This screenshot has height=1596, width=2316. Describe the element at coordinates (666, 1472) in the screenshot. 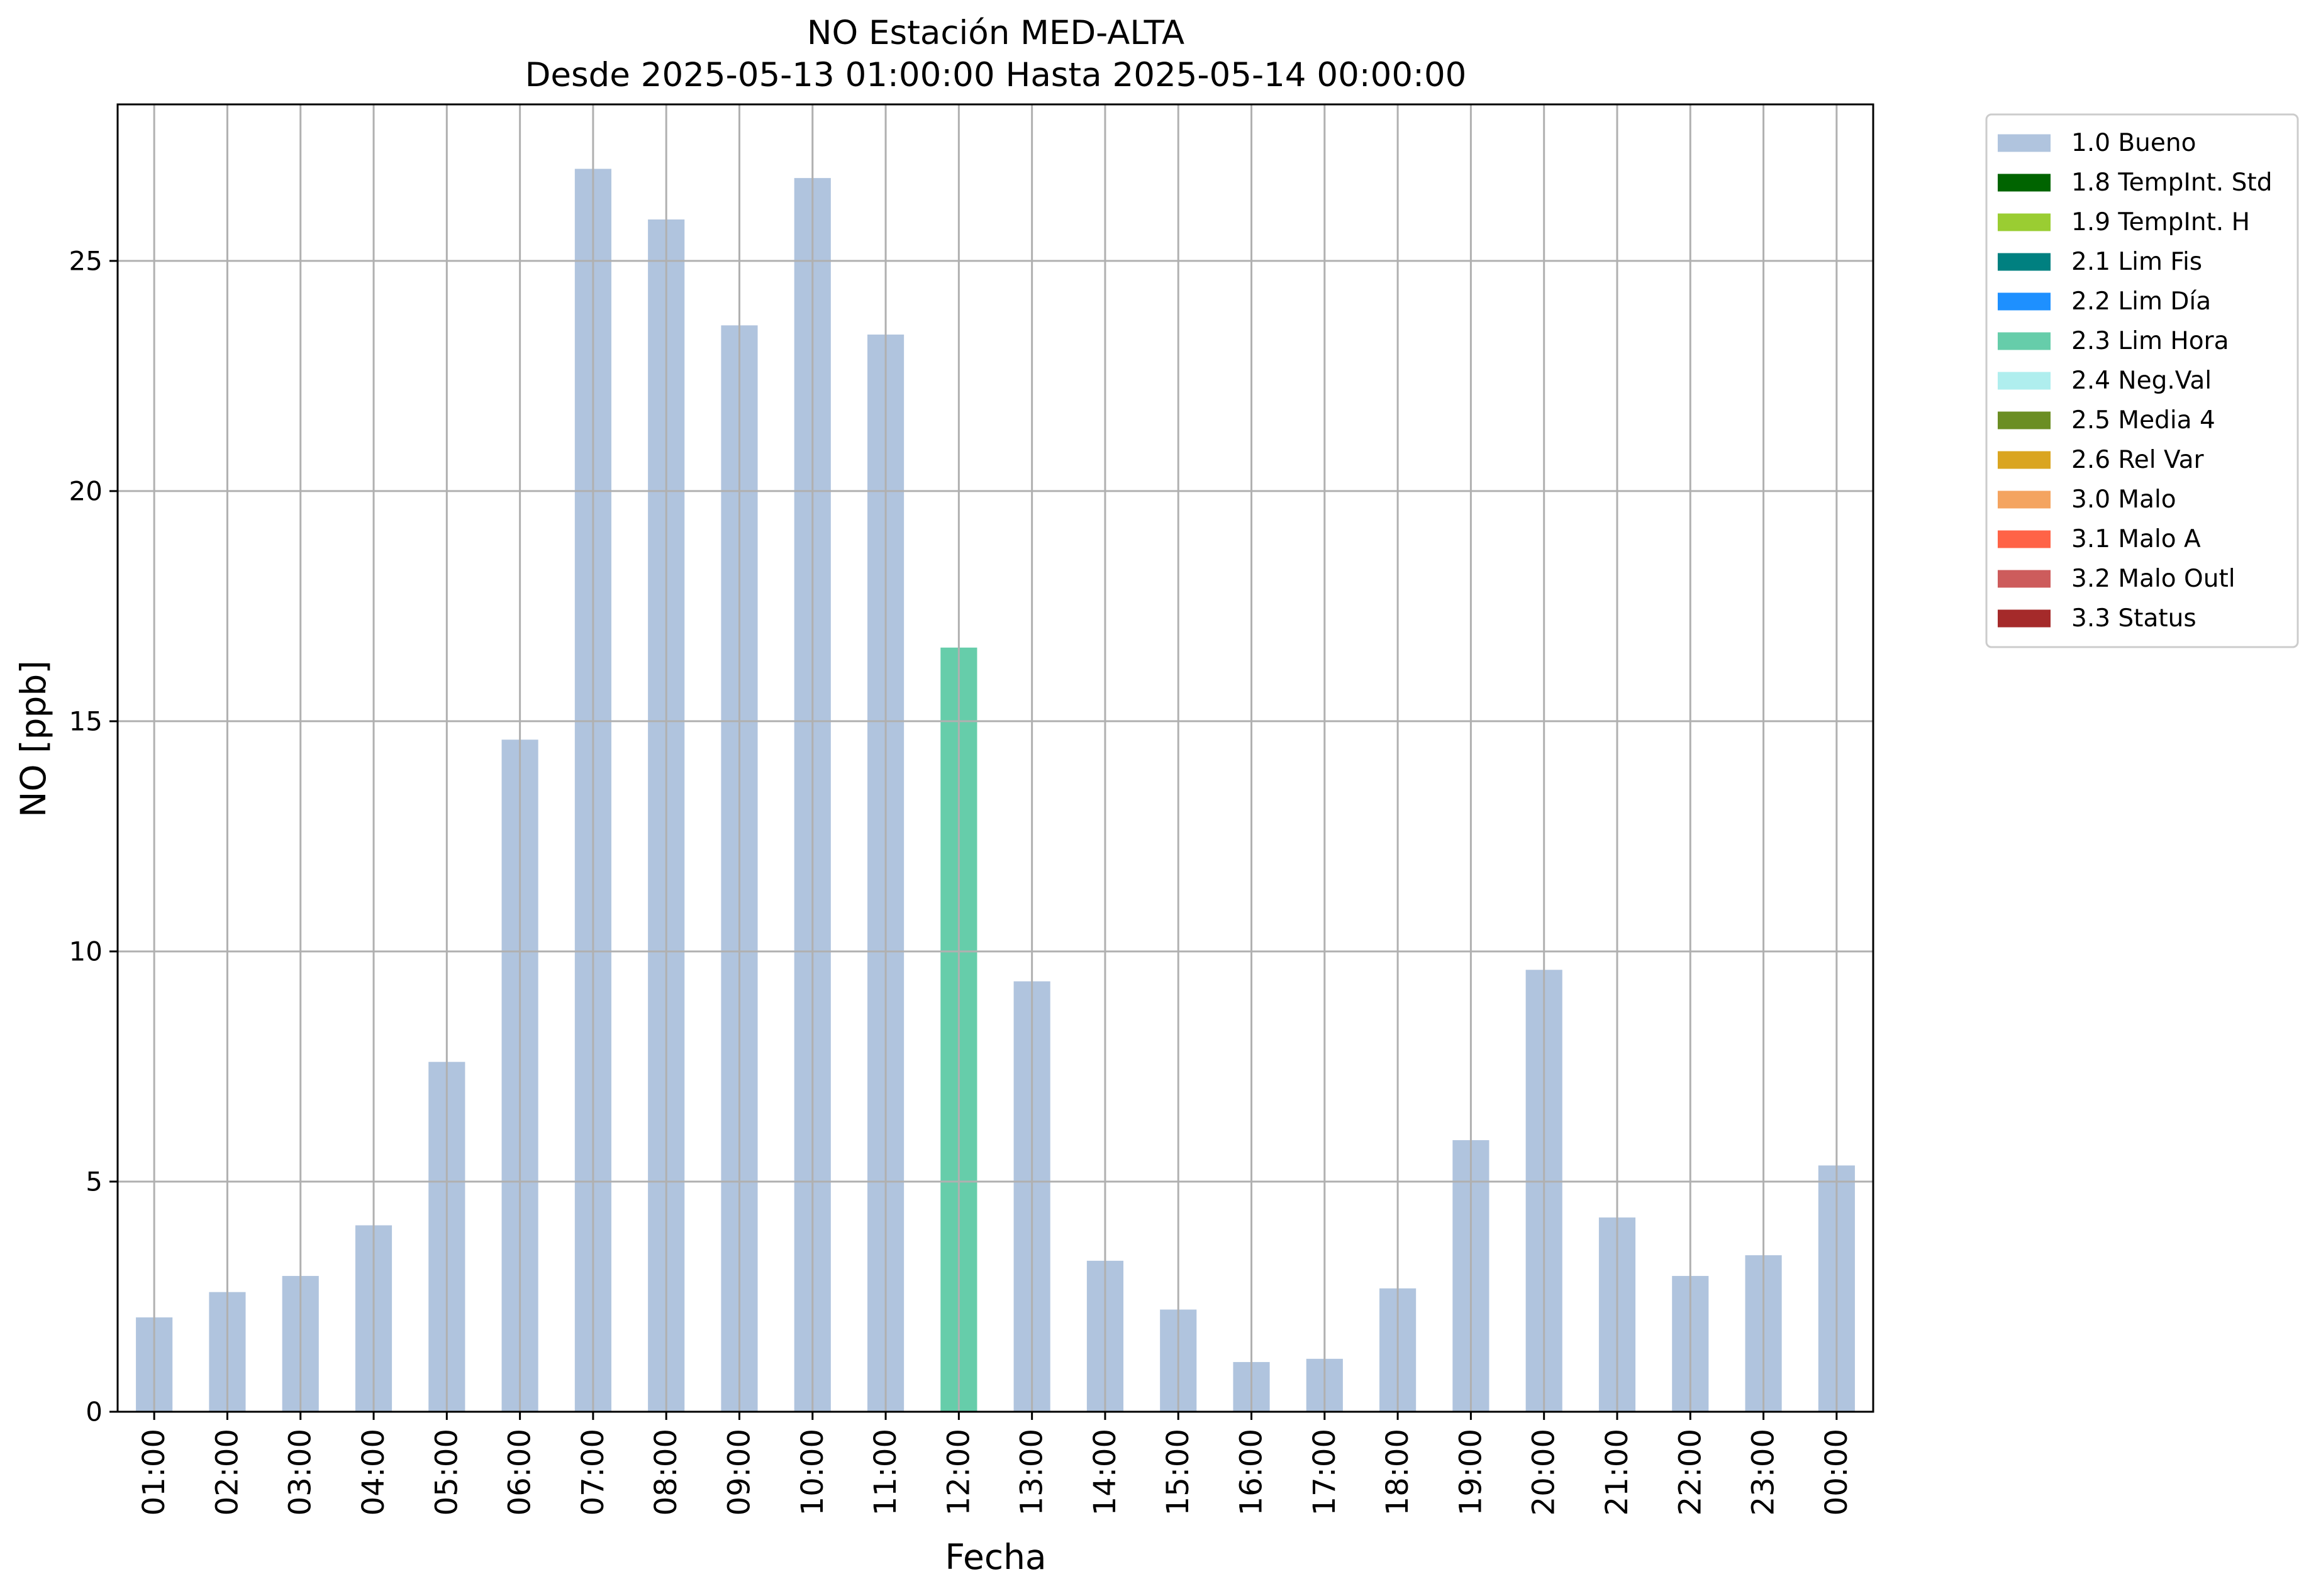

I see `x-tick-label: 08:00` at that location.